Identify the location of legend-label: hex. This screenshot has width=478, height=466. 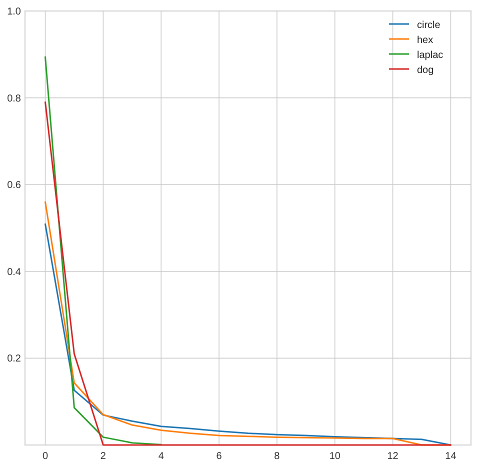
(425, 40).